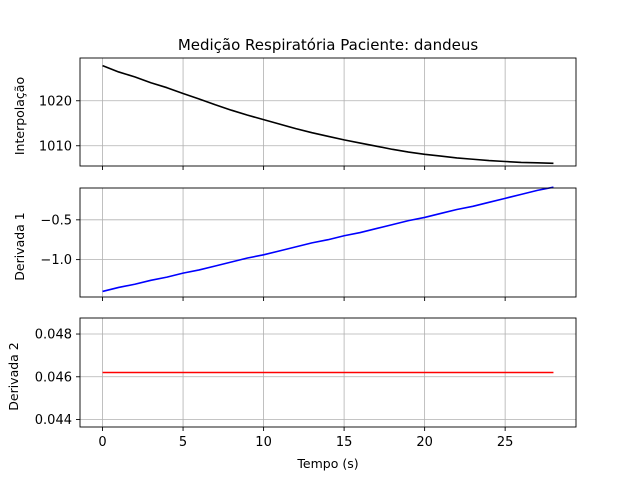  I want to click on panel-3-y-tick-label: 0.046, so click(53, 377).